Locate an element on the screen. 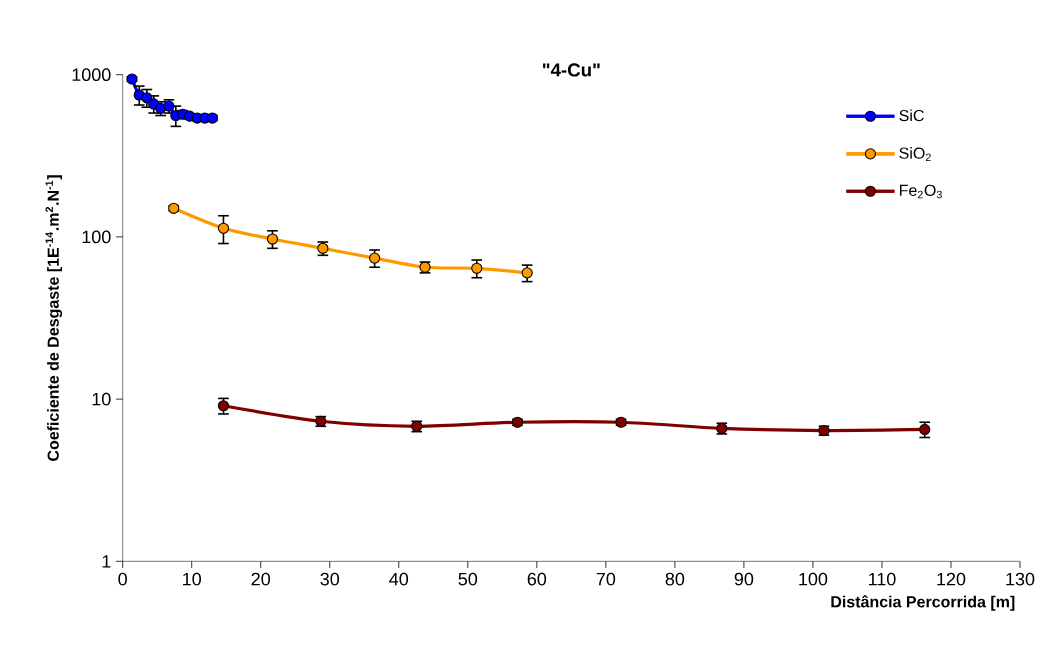 This screenshot has width=1050, height=660. x-tick-label: 100 is located at coordinates (813, 579).